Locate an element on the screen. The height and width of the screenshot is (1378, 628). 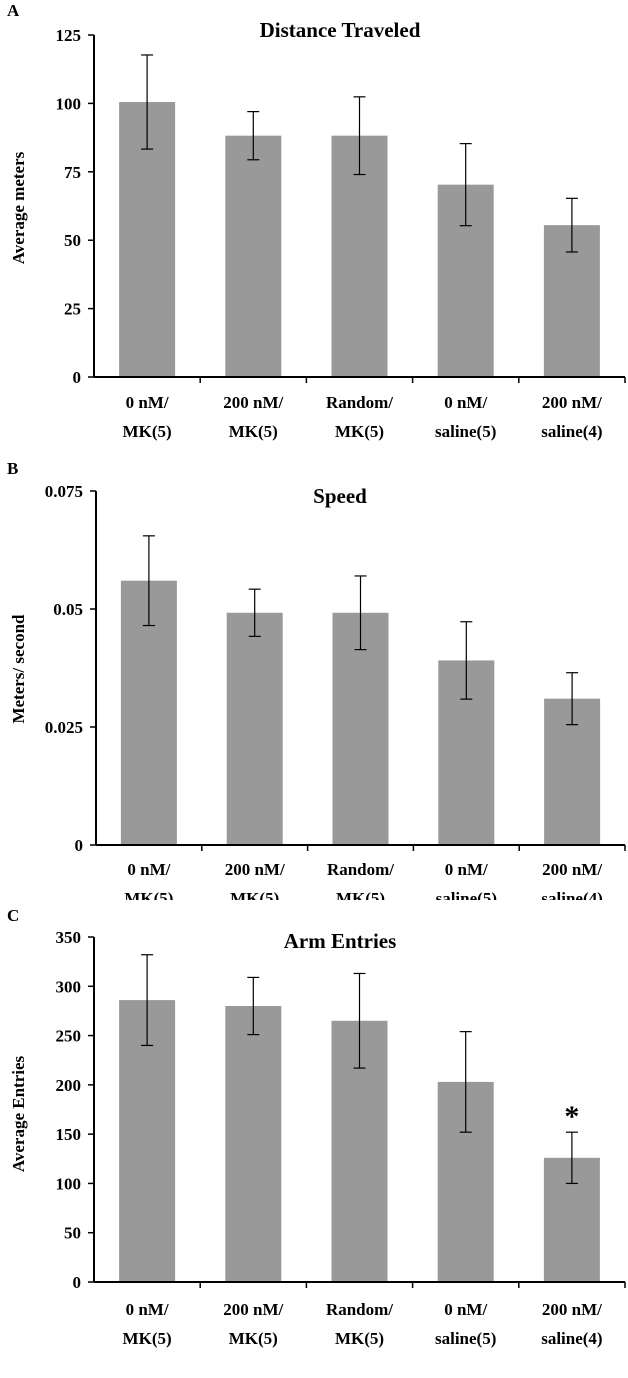
y-tick-label-c-7: 350 is located at coordinates (69, 937).